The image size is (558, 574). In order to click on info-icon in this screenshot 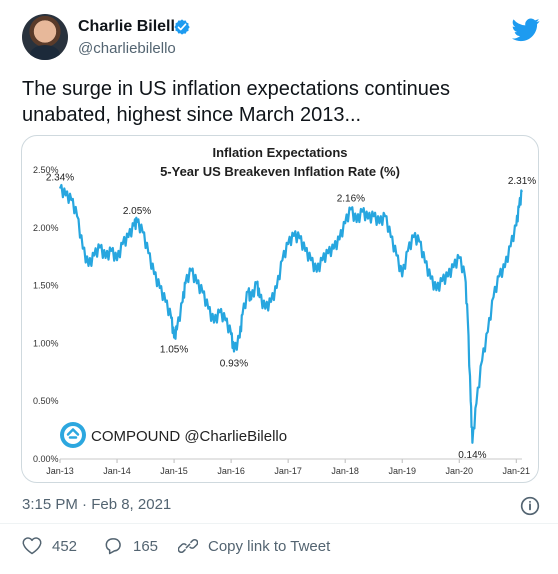, I will do `click(530, 506)`.